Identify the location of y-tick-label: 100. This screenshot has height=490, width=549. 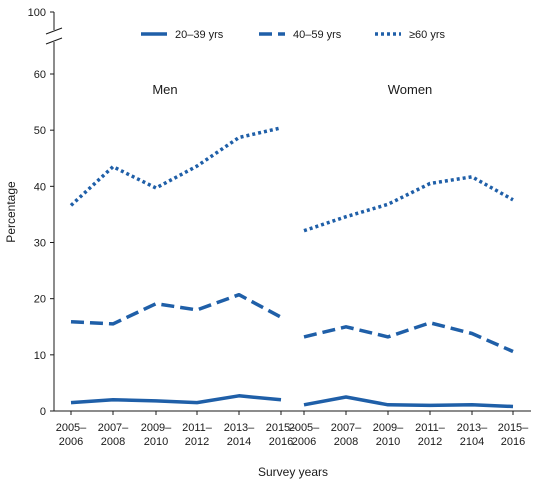
(37, 13).